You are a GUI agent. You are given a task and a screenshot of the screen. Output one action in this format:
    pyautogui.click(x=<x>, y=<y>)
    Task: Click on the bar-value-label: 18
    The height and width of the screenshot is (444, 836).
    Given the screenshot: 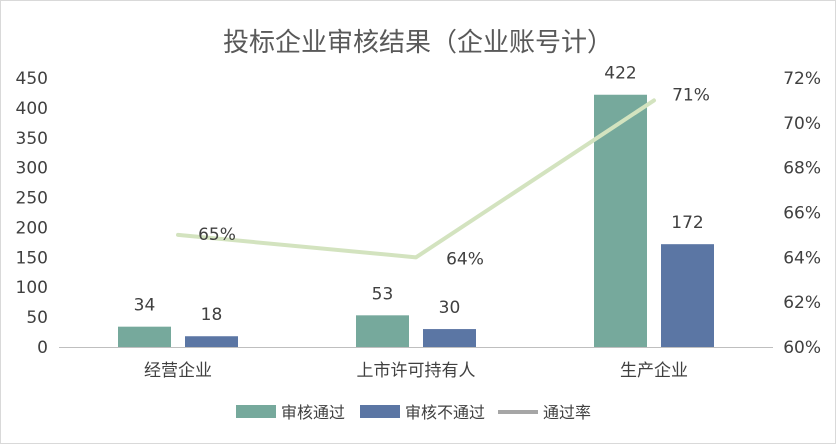 What is the action you would take?
    pyautogui.click(x=212, y=315)
    